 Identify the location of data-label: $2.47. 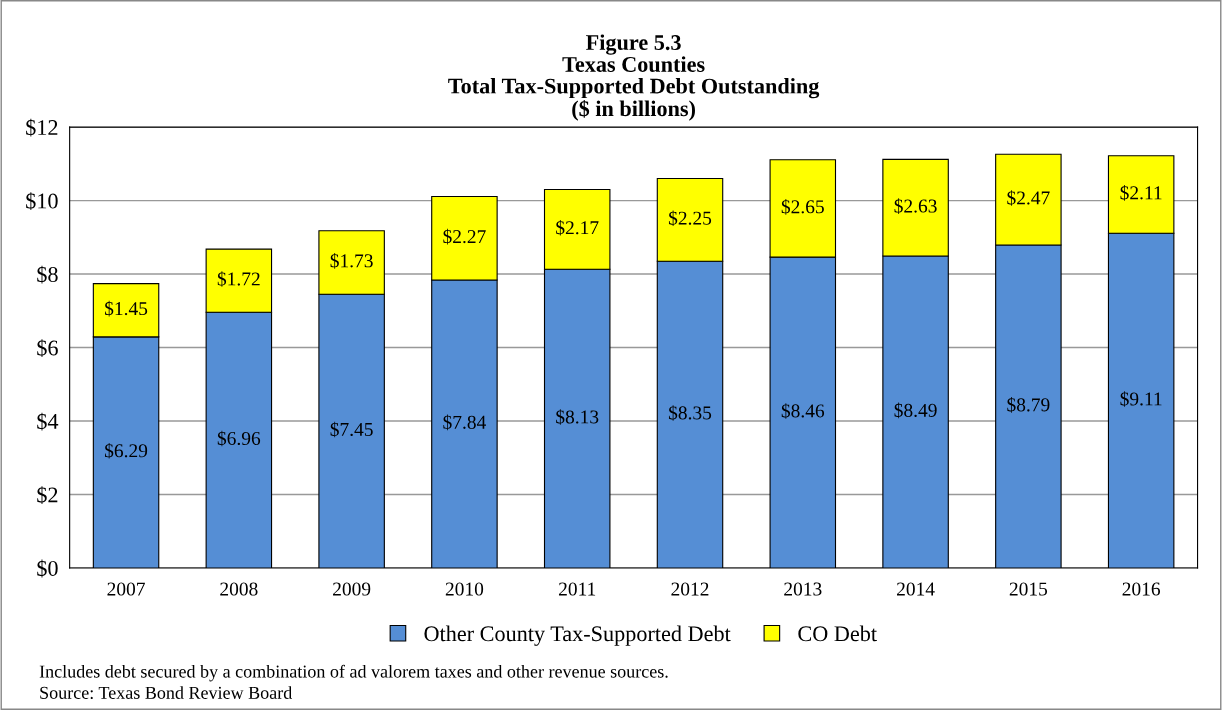
(1028, 198).